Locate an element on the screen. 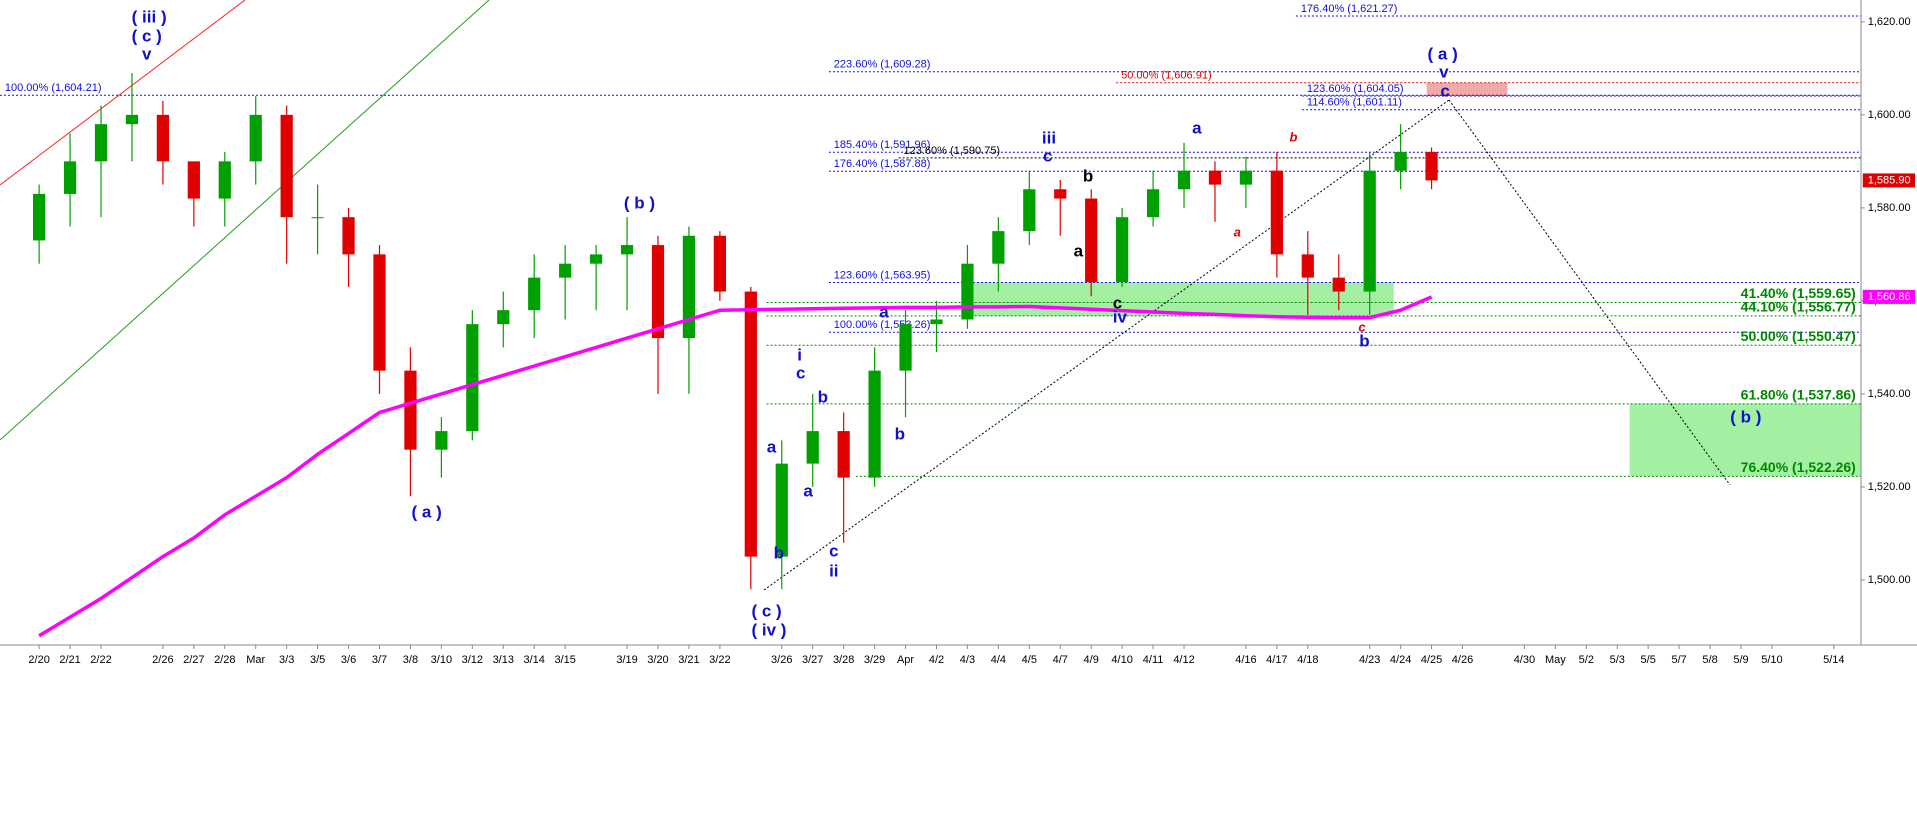 The image size is (1917, 818). x-tick-label: 3/13 is located at coordinates (503, 660).